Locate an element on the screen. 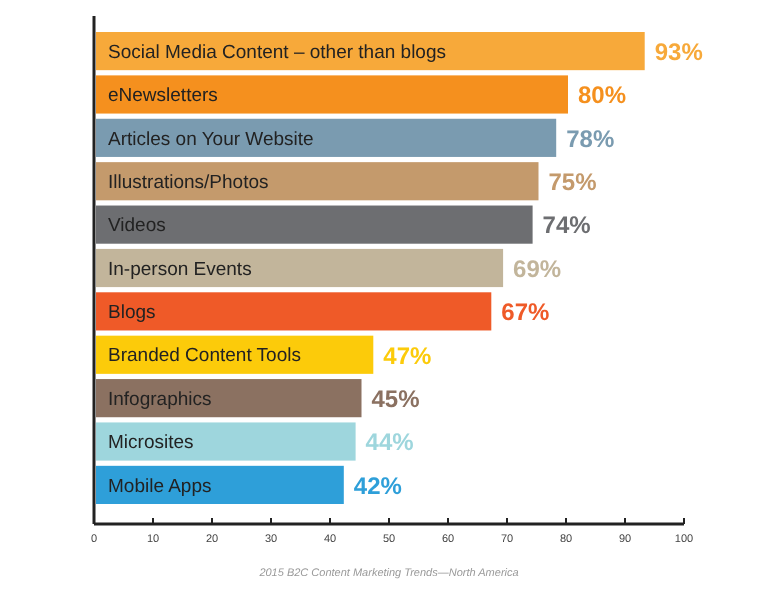 The width and height of the screenshot is (766, 596). data-label: 42% is located at coordinates (378, 485).